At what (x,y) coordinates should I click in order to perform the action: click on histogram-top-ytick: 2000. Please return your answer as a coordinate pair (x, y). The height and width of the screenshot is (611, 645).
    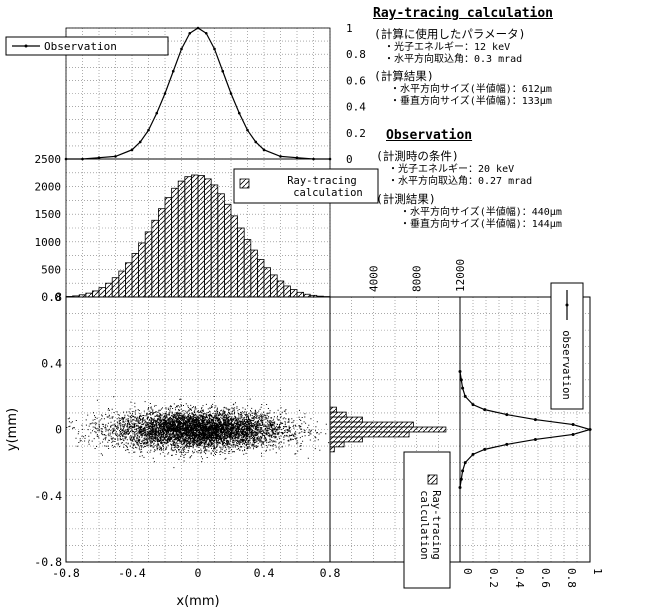
    Looking at the image, I should click on (48, 187).